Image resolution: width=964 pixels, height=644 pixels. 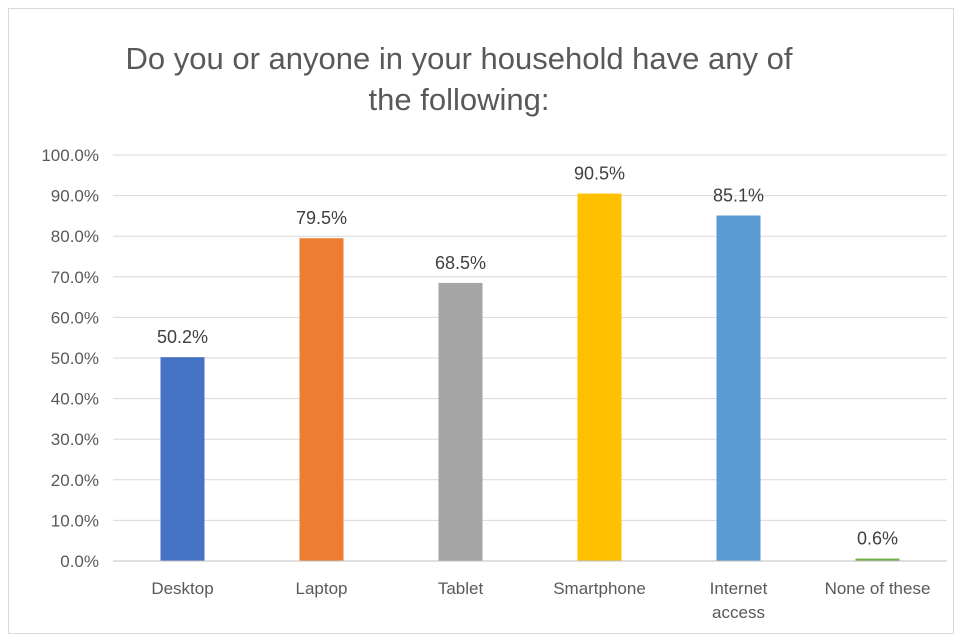 I want to click on y-tick-label: 100.0%, so click(x=70, y=155).